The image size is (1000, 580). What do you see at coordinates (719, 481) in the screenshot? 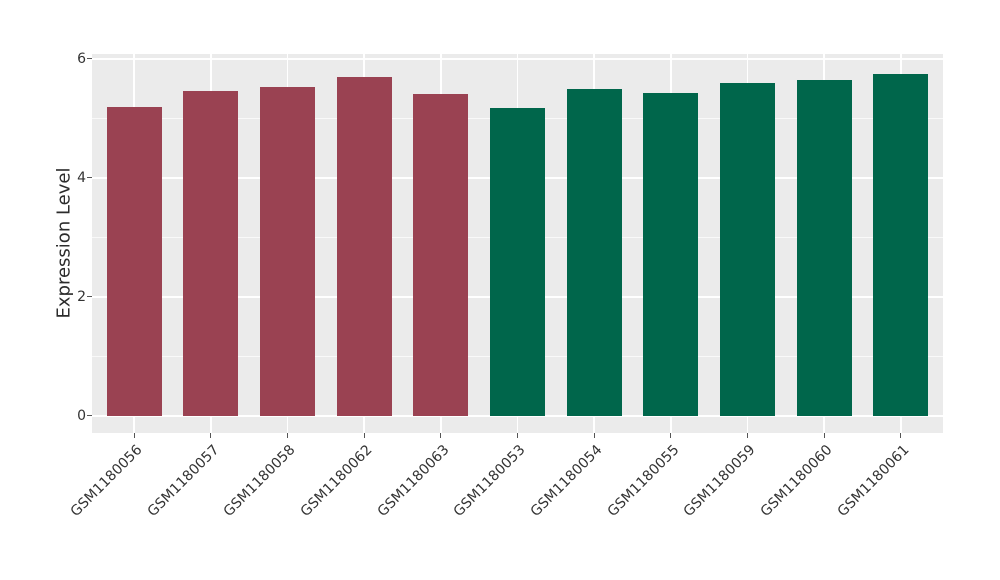
I see `x-tick-label: GSM1180059` at bounding box center [719, 481].